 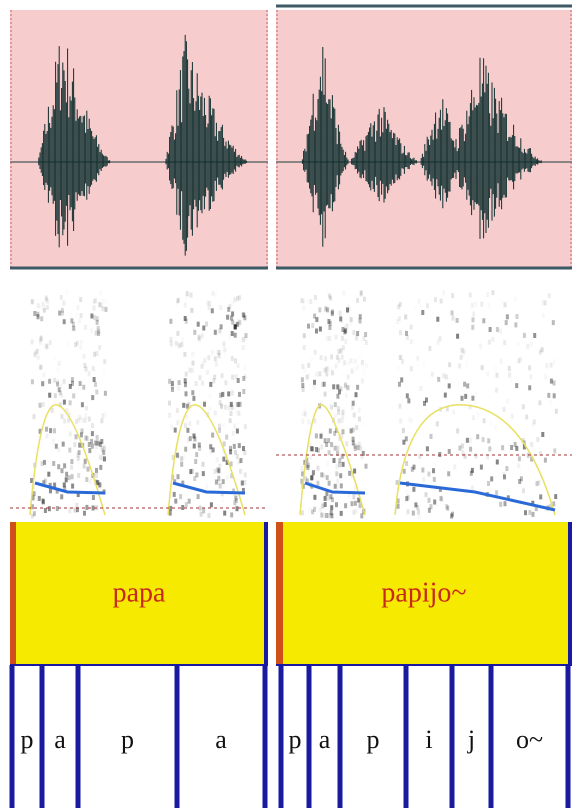 What do you see at coordinates (27, 739) in the screenshot?
I see `segment-label: p` at bounding box center [27, 739].